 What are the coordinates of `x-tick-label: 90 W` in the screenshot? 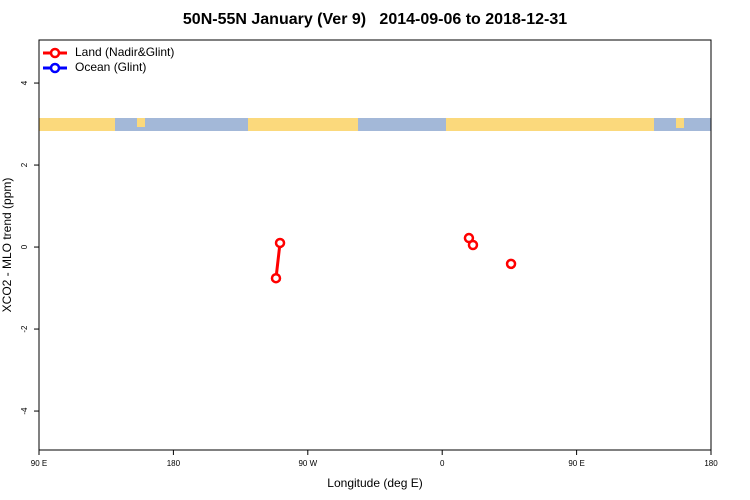 It's located at (307, 463).